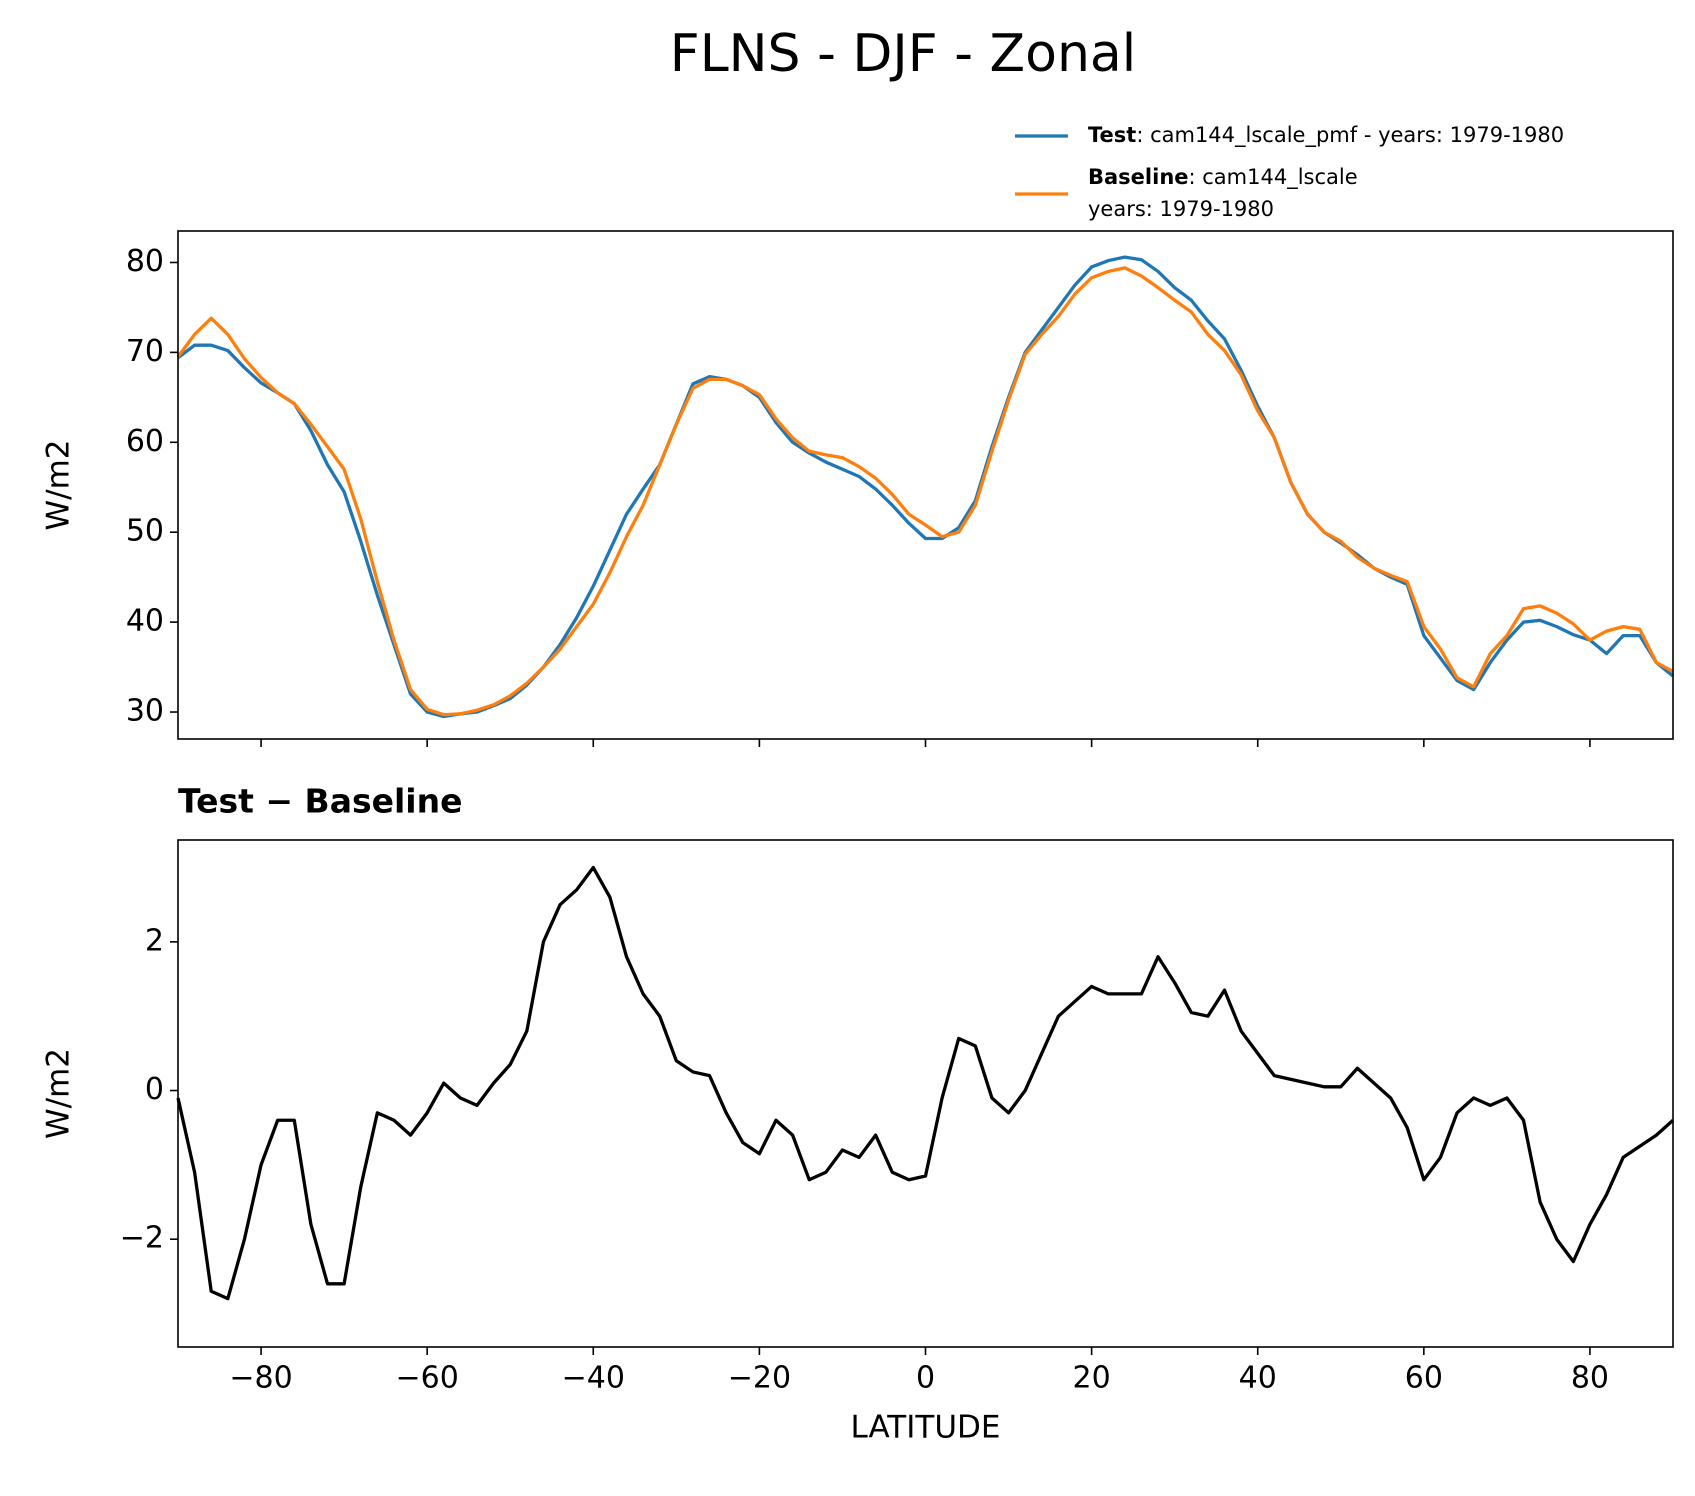 This screenshot has width=1695, height=1496. Describe the element at coordinates (145, 351) in the screenshot. I see `y-tick-label: 70` at that location.